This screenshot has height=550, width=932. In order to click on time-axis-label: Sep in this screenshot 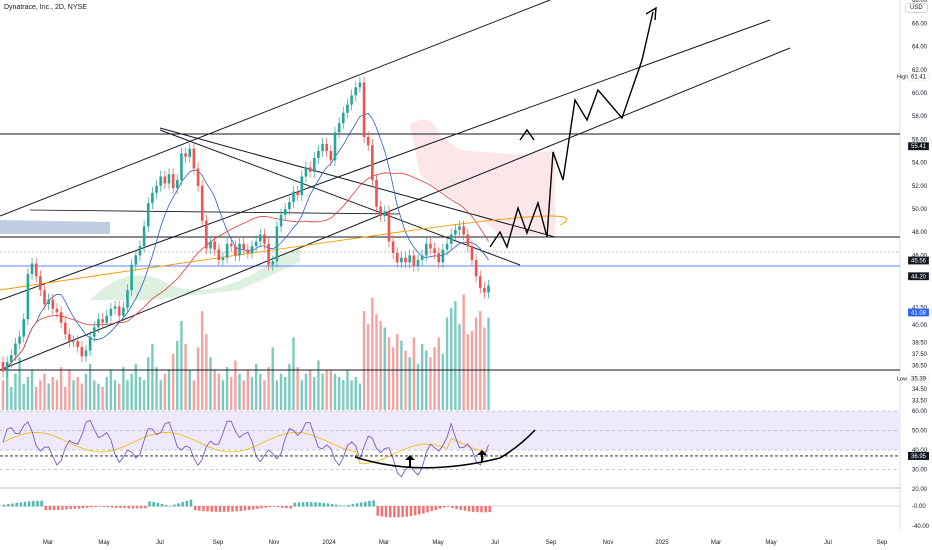, I will do `click(218, 543)`.